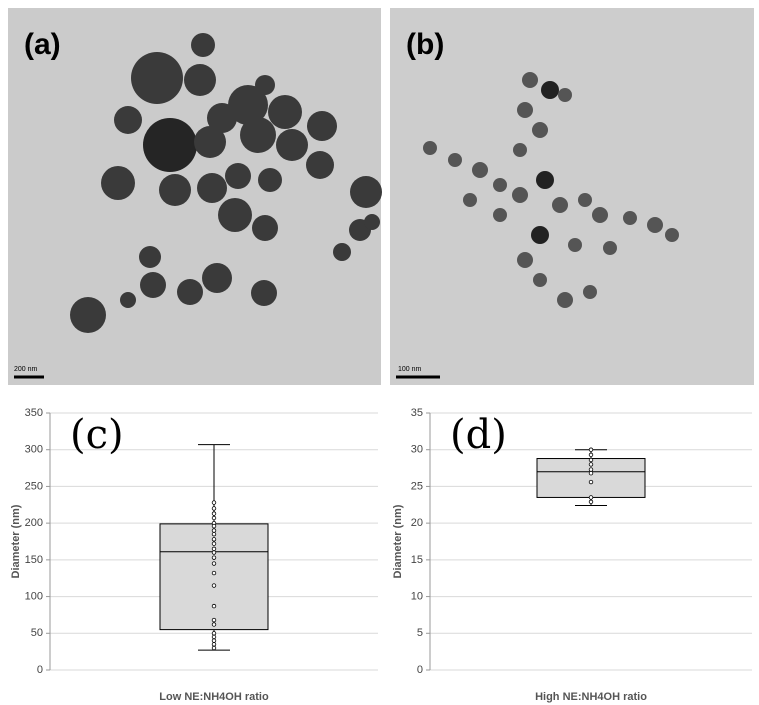  What do you see at coordinates (417, 596) in the screenshot?
I see `y-tick-label: 10` at bounding box center [417, 596].